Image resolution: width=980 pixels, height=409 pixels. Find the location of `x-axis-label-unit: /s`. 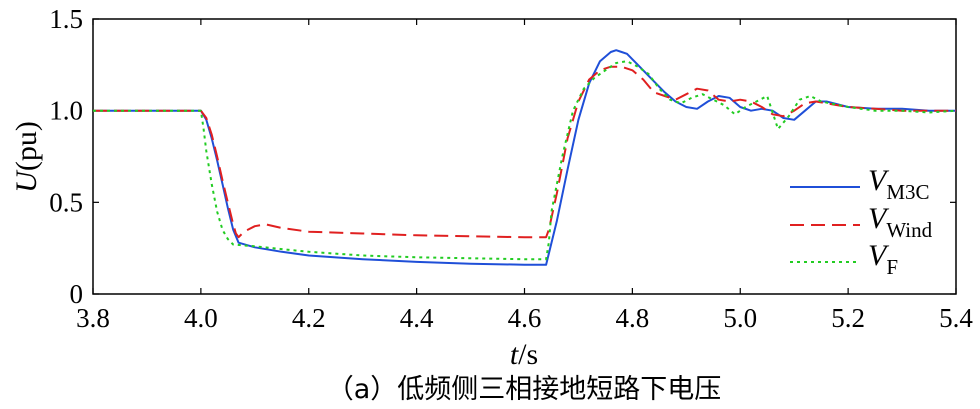

x-axis-label-unit: /s is located at coordinates (528, 354).